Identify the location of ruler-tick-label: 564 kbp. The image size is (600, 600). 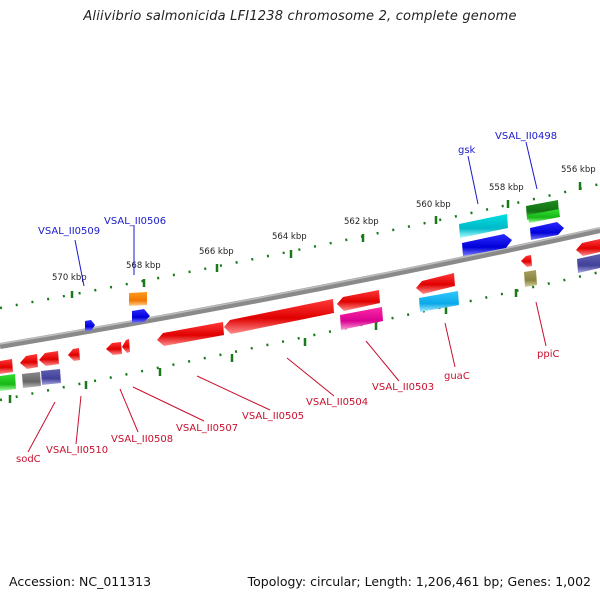
(289, 237).